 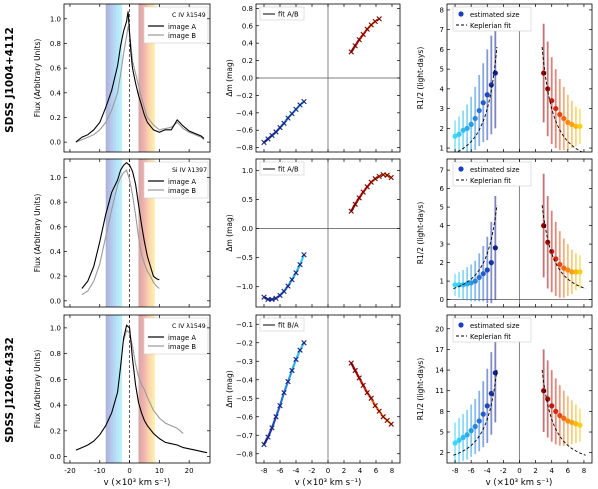 What do you see at coordinates (99, 471) in the screenshot?
I see `x-tick-label: -10` at bounding box center [99, 471].